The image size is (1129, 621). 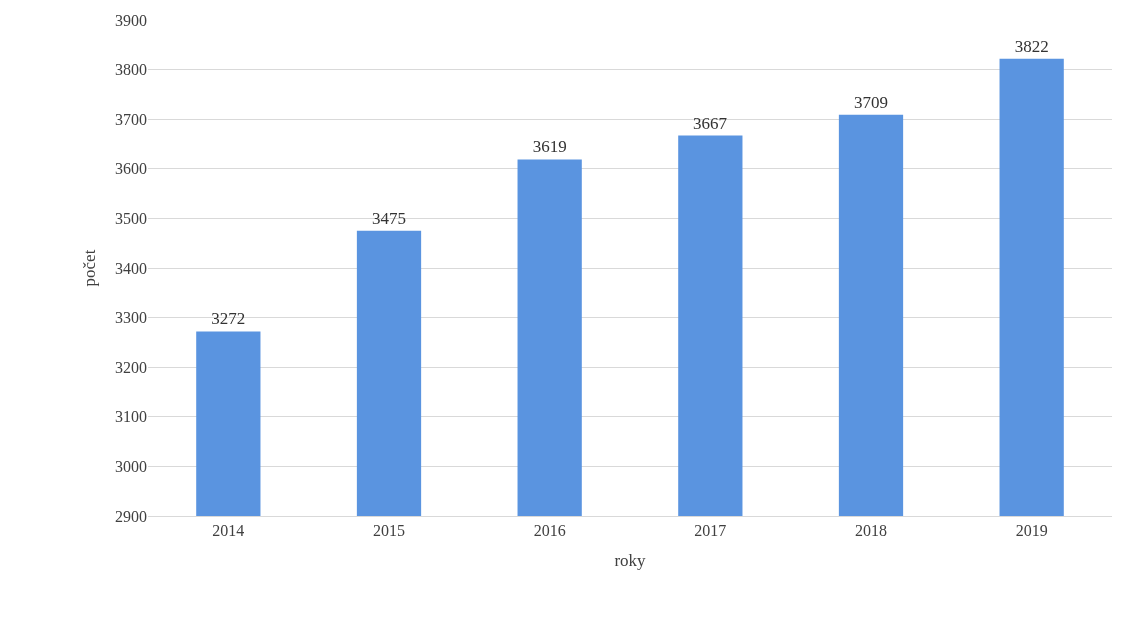 What do you see at coordinates (131, 318) in the screenshot?
I see `y-tick-label: 3300` at bounding box center [131, 318].